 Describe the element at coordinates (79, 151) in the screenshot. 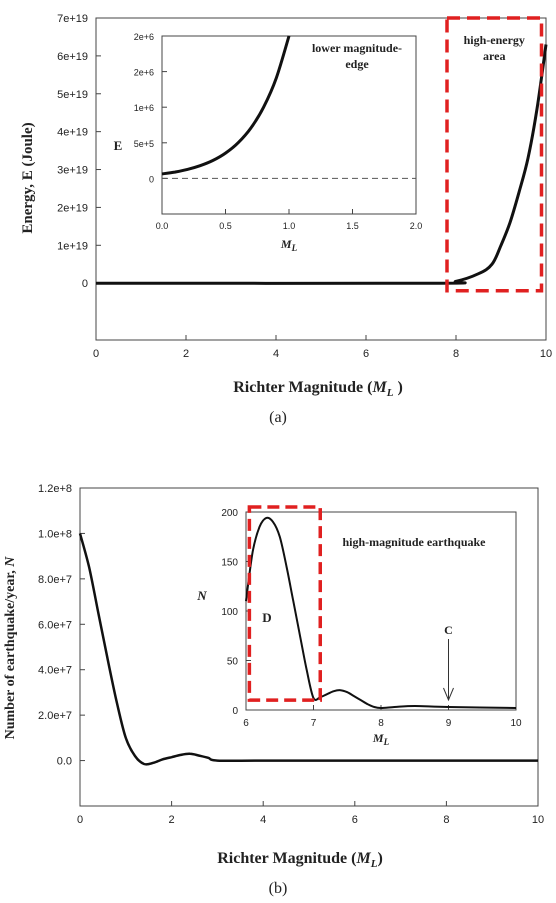

I see `plot-a-y-axis: 0 1e+19 2e+19 3e+19 4e+19 5e+19 6e+19 7e+19` at that location.